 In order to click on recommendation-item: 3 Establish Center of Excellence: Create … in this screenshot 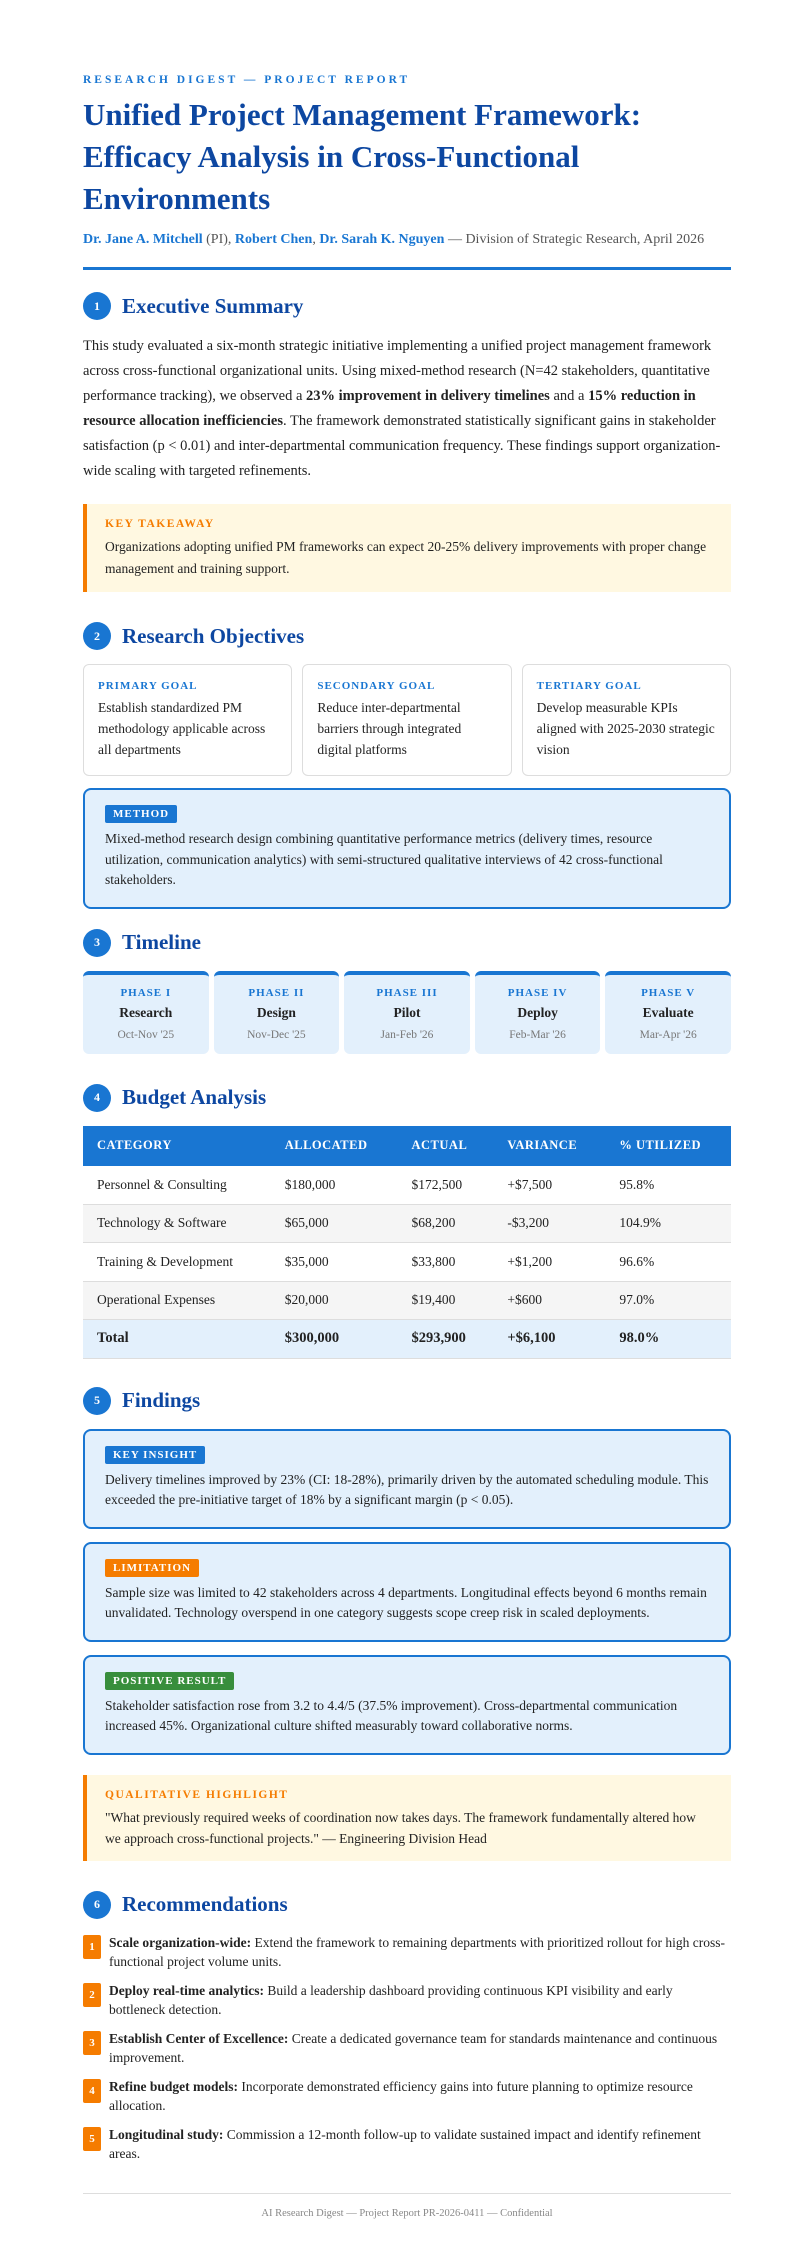, I will do `click(407, 2048)`.